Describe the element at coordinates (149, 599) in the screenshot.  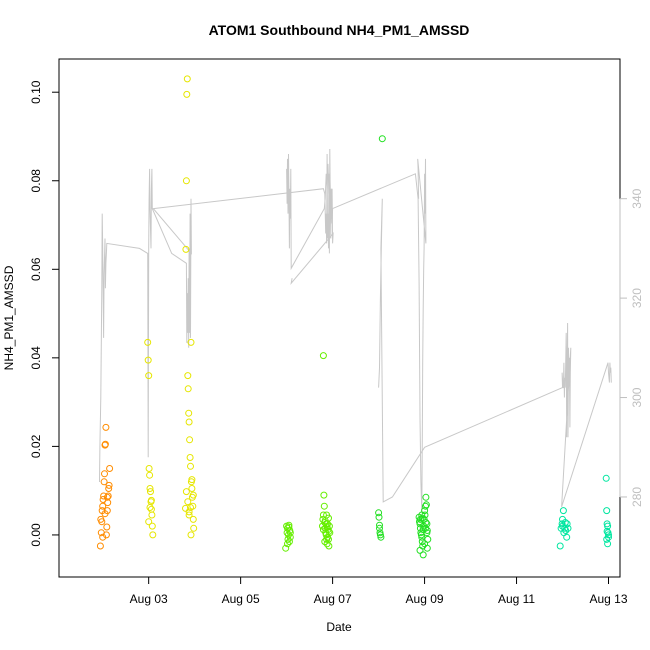
I see `x-tick-label: Aug 03` at that location.